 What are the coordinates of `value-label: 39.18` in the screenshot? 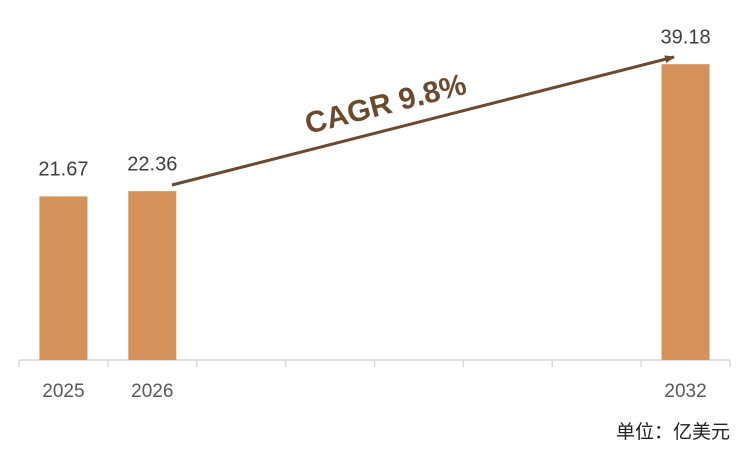 It's located at (686, 37).